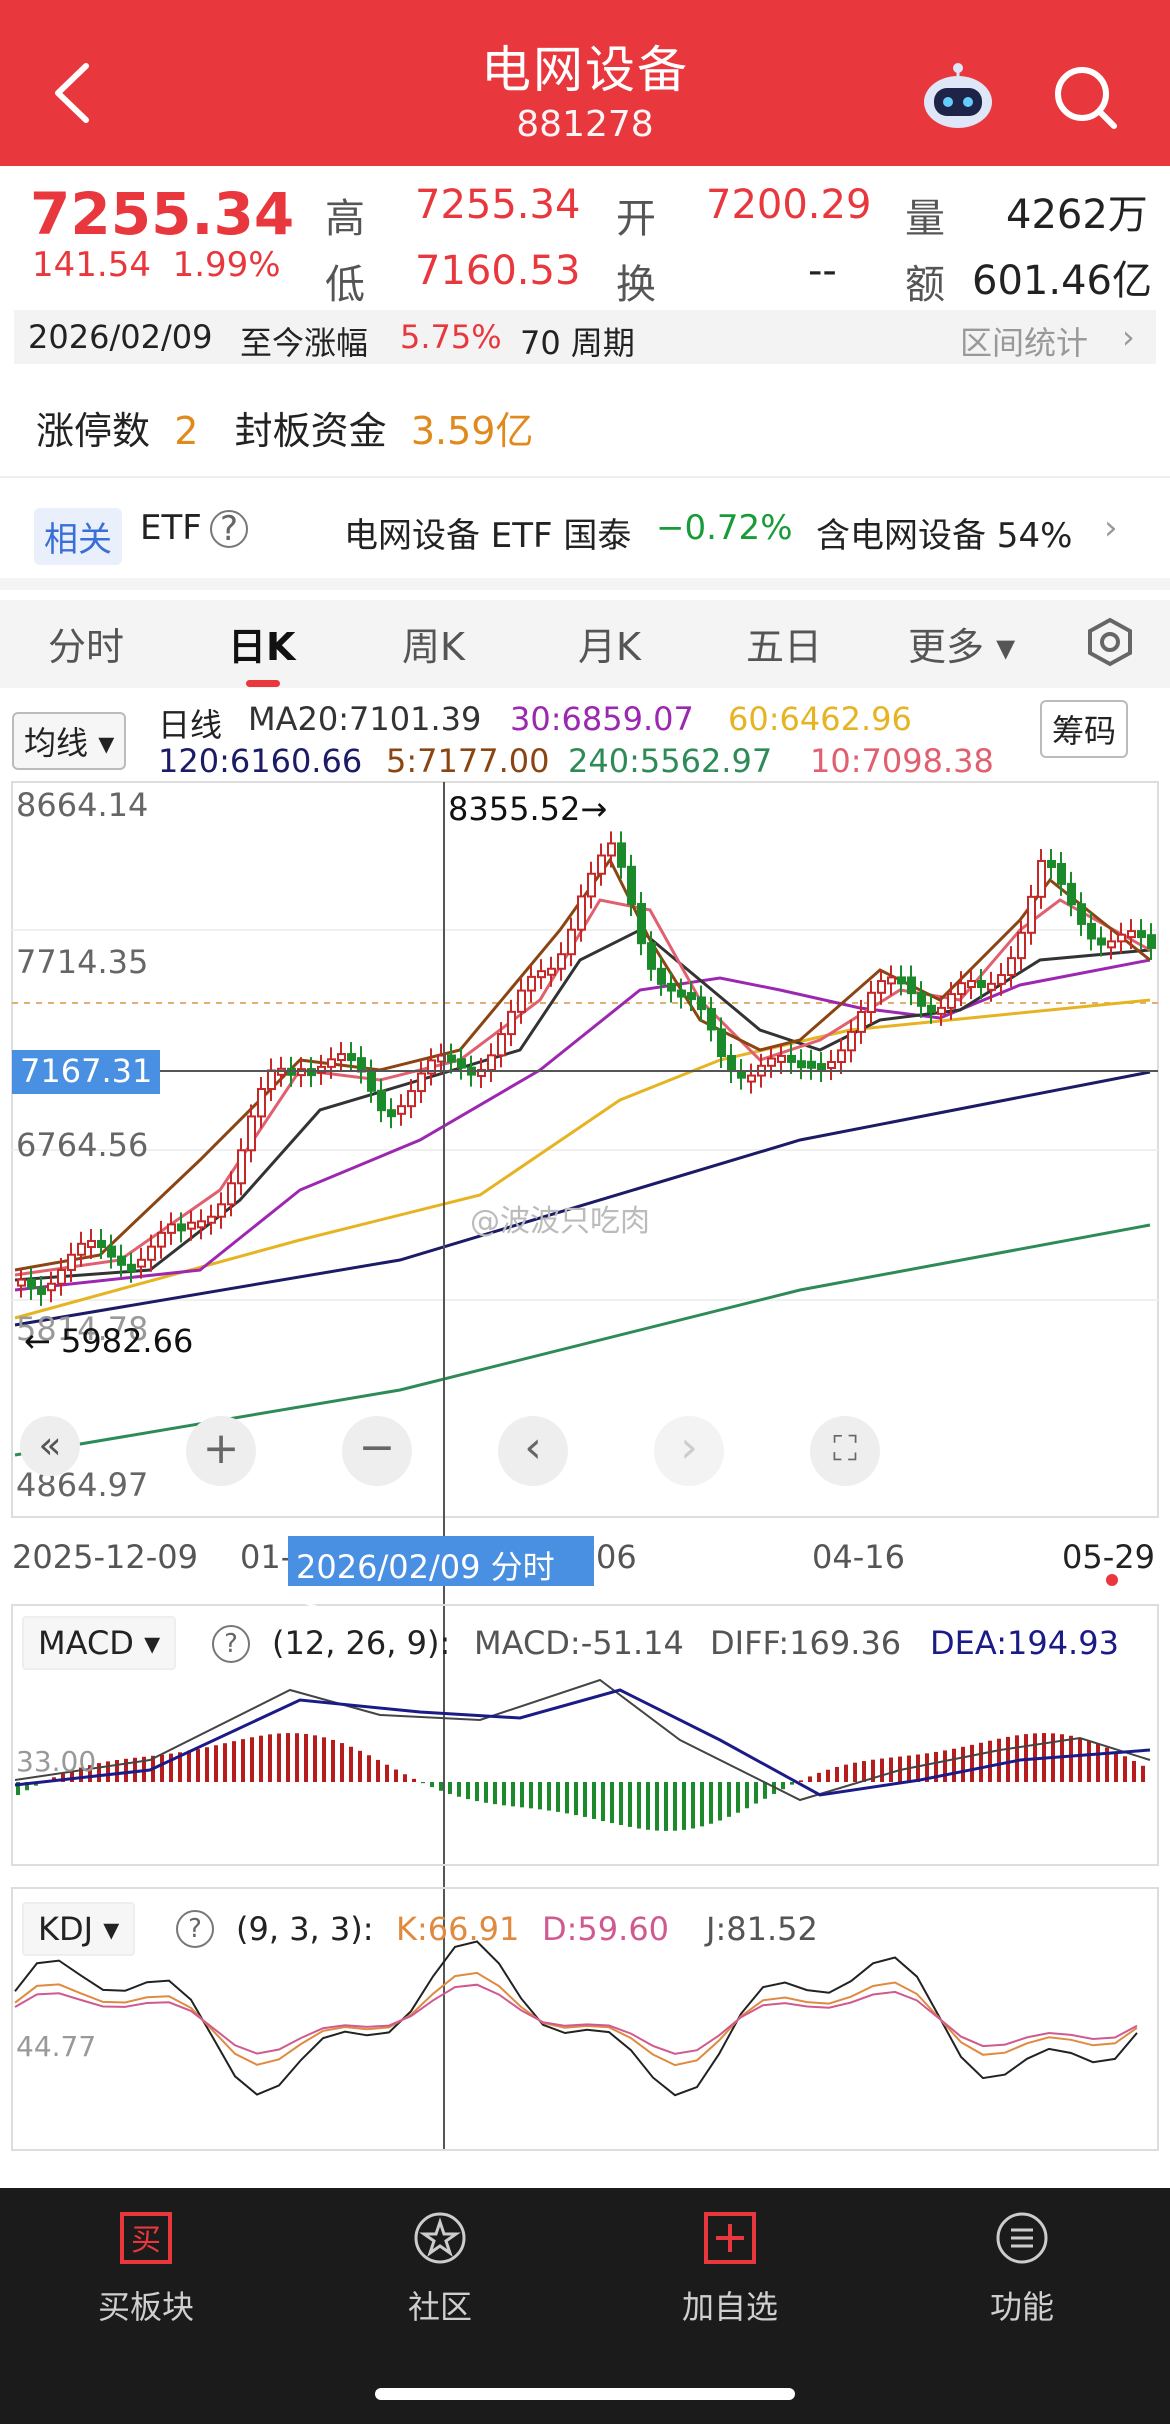  Describe the element at coordinates (1110, 642) in the screenshot. I see `settings-icon` at that location.